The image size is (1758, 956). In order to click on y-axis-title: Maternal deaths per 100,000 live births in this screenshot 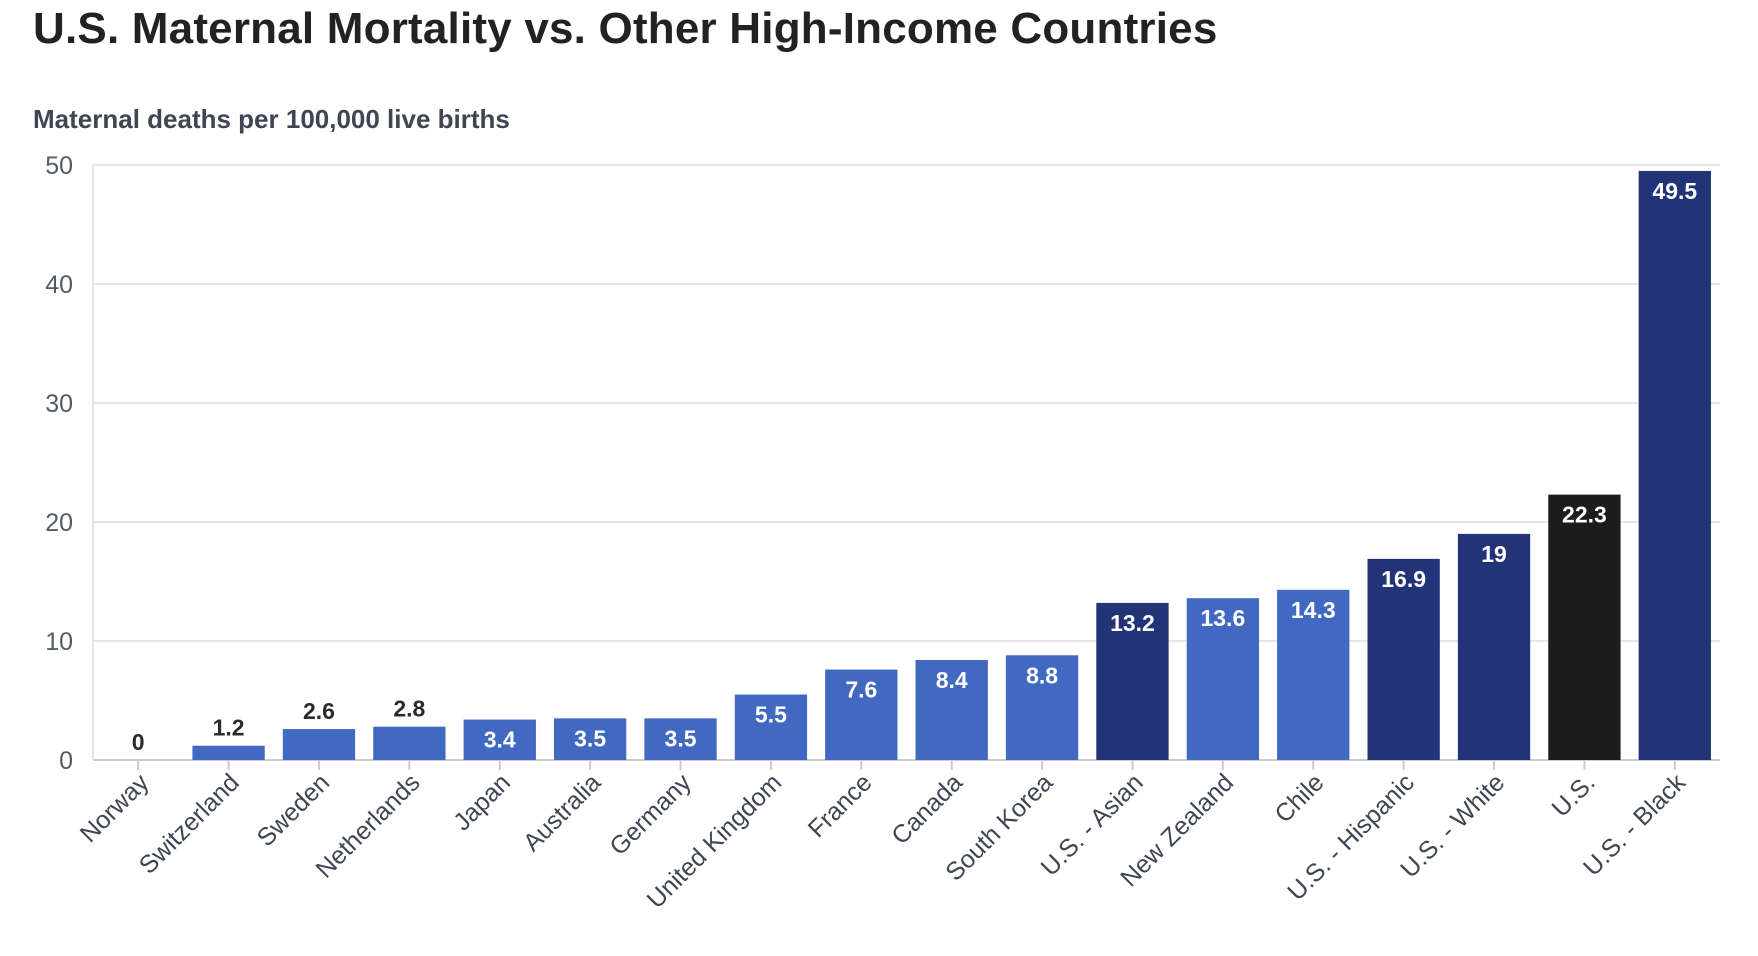, I will do `click(271, 119)`.